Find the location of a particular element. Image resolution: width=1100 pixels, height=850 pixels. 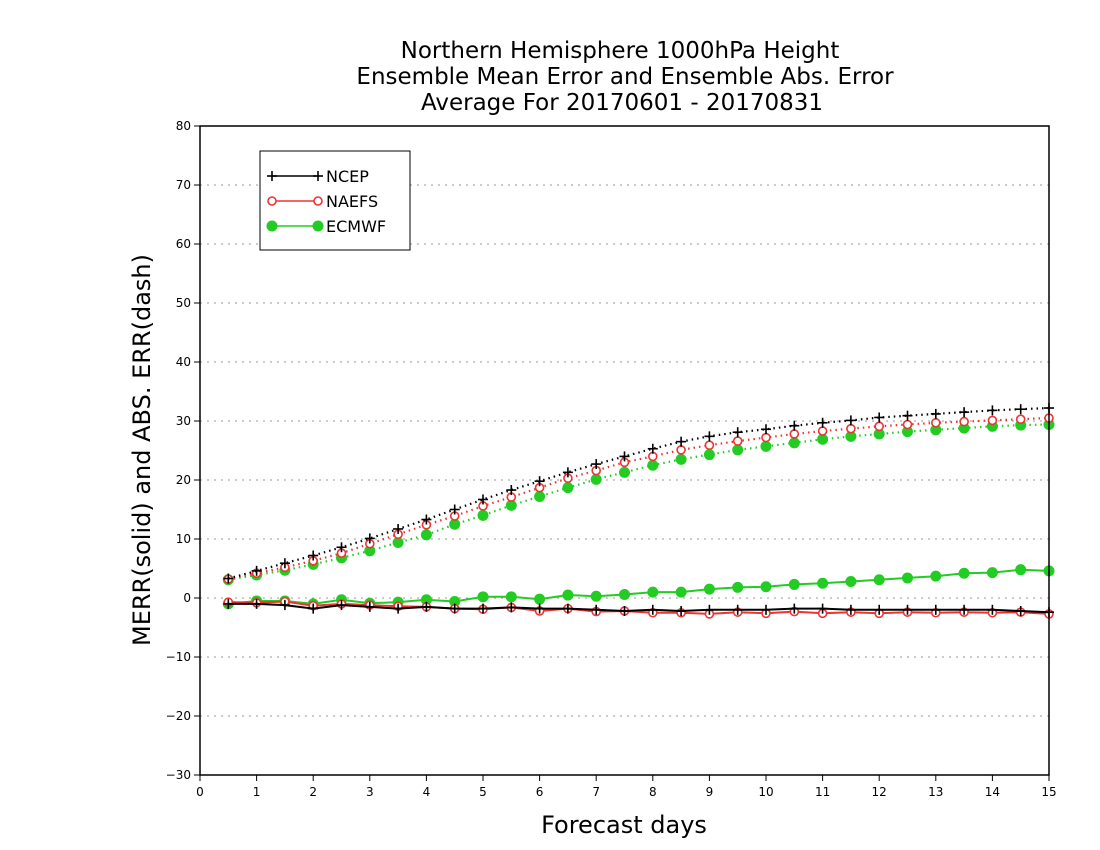

x-tick-label: 3 is located at coordinates (370, 792).